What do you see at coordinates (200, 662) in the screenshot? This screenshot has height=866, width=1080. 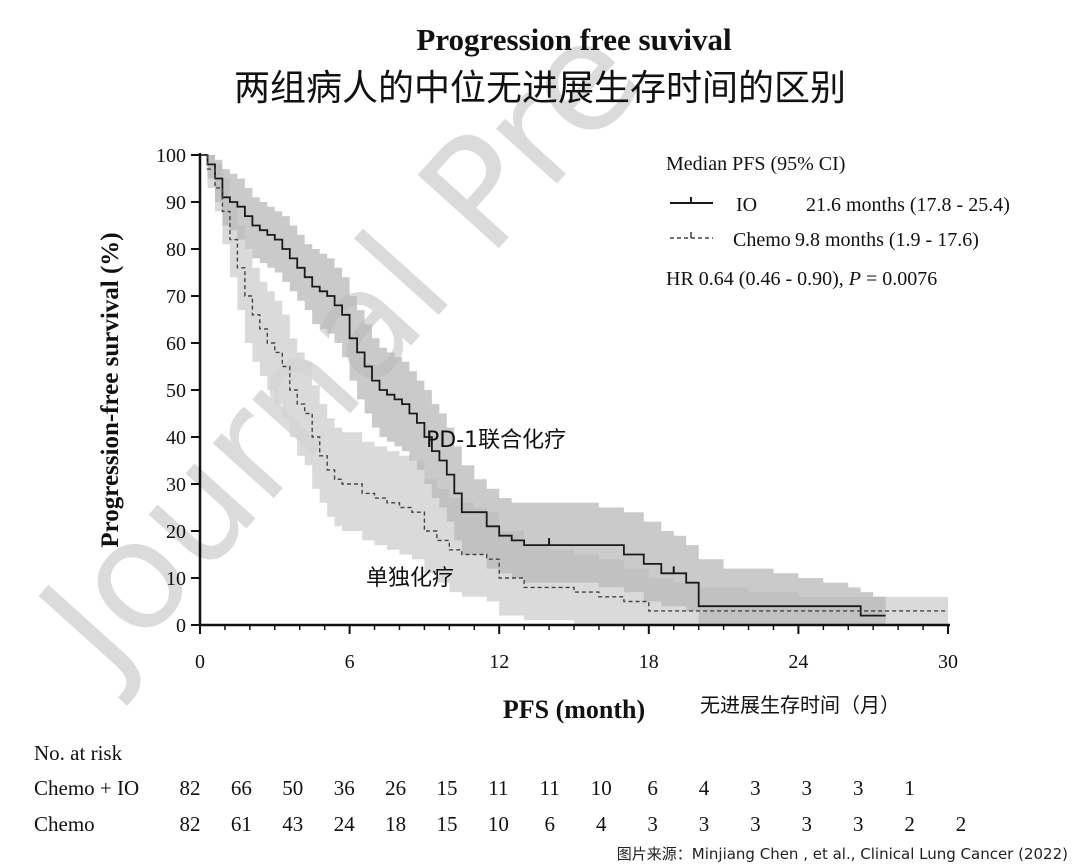 I see `x-tick-label: 0` at bounding box center [200, 662].